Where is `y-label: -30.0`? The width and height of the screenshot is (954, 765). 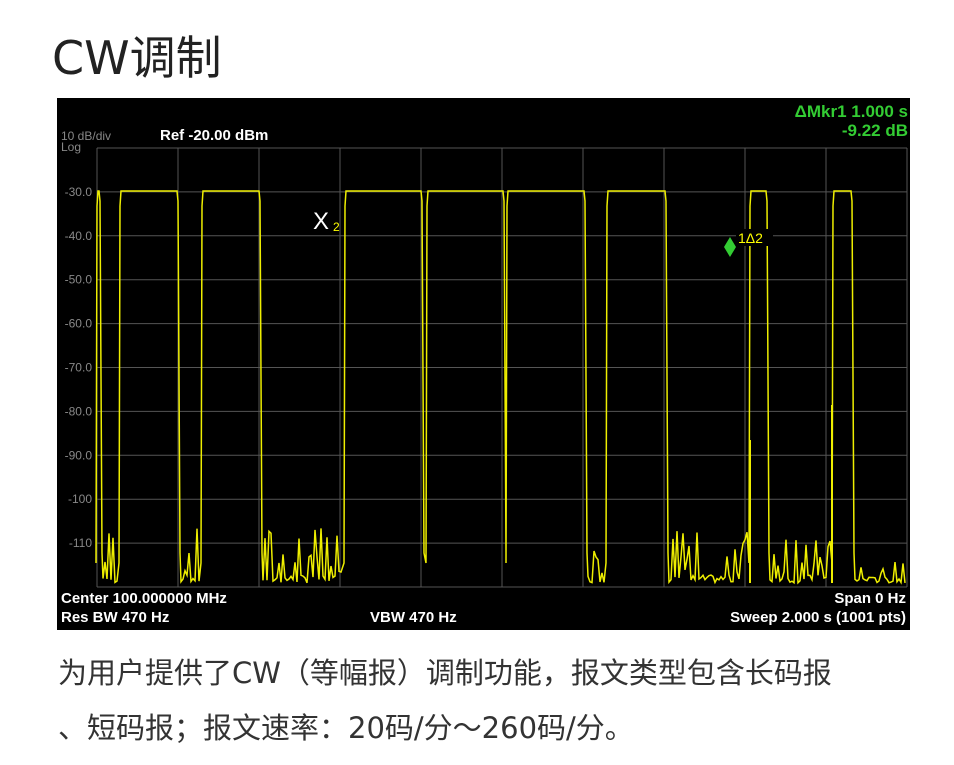
y-label: -30.0 is located at coordinates (79, 192).